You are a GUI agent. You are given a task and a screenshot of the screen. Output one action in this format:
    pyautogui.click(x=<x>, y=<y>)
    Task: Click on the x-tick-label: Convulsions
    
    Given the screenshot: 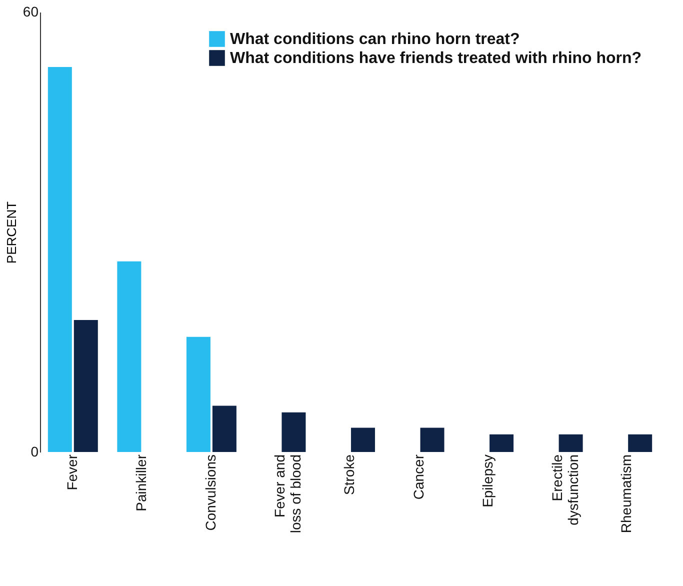 What is the action you would take?
    pyautogui.click(x=210, y=492)
    